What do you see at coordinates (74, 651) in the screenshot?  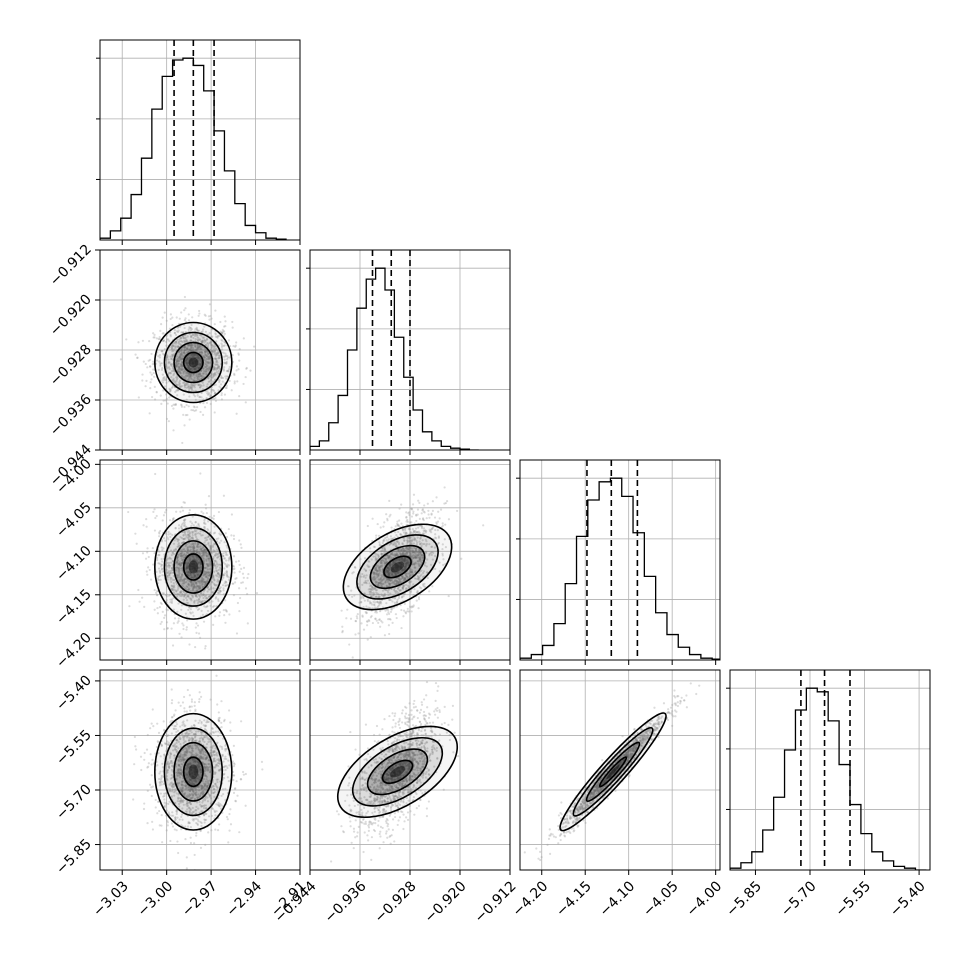 I see `y-tick-label: −4.20` at bounding box center [74, 651].